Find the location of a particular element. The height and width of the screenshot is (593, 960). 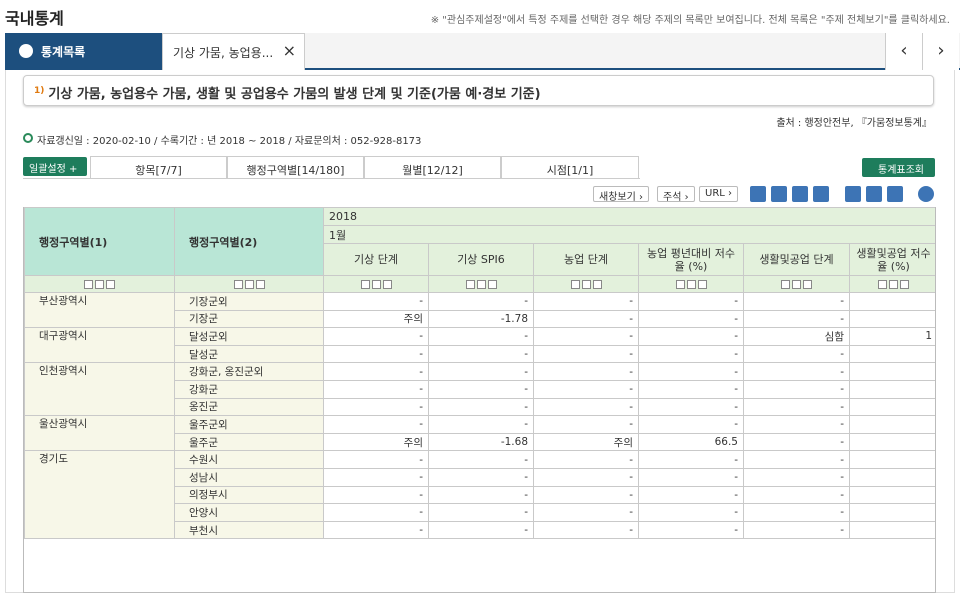

column-header: 생활및공업 저수율 (%) is located at coordinates (892, 259).